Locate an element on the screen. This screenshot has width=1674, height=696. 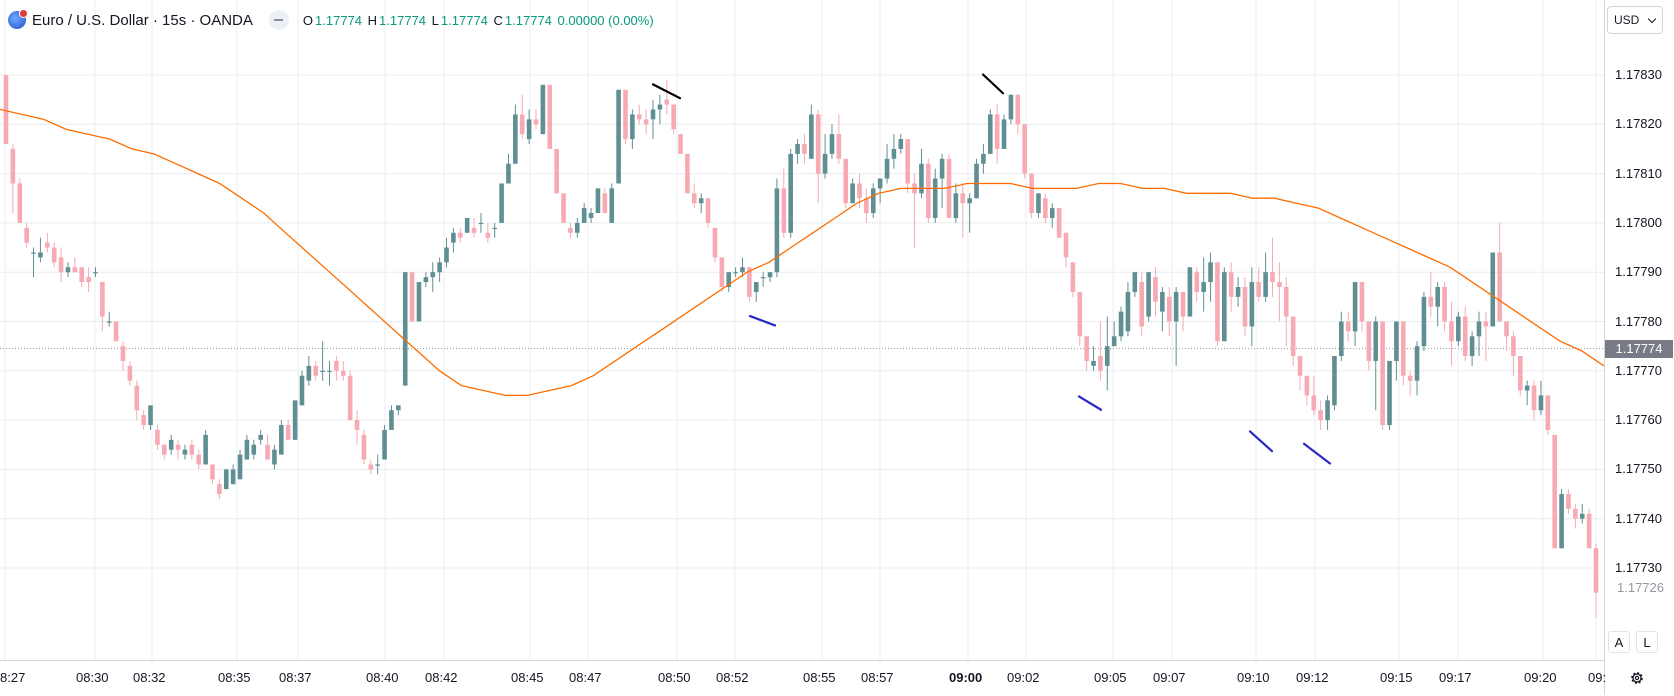
globe-flag-icon is located at coordinates (18, 19).